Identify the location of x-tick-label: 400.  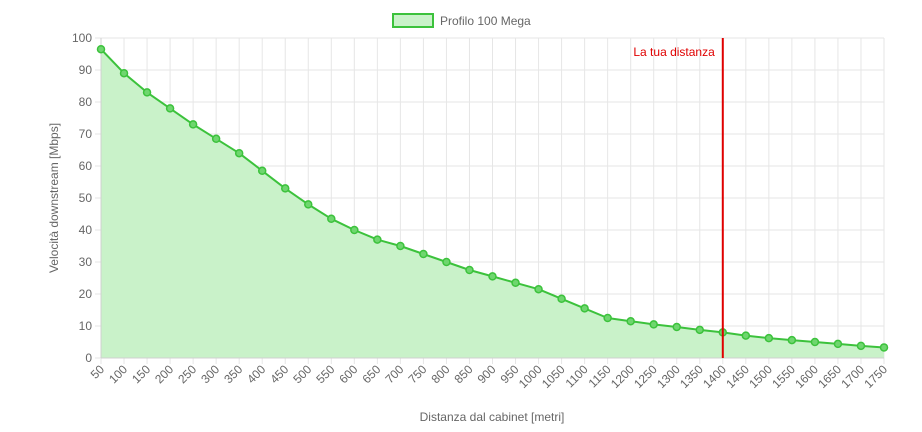
(256, 374).